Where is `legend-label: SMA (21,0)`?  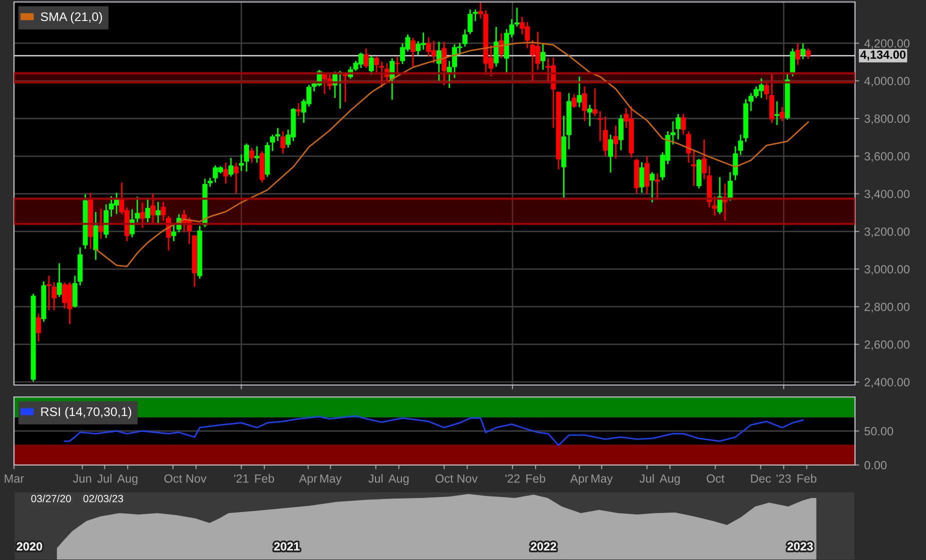 legend-label: SMA (21,0) is located at coordinates (71, 18).